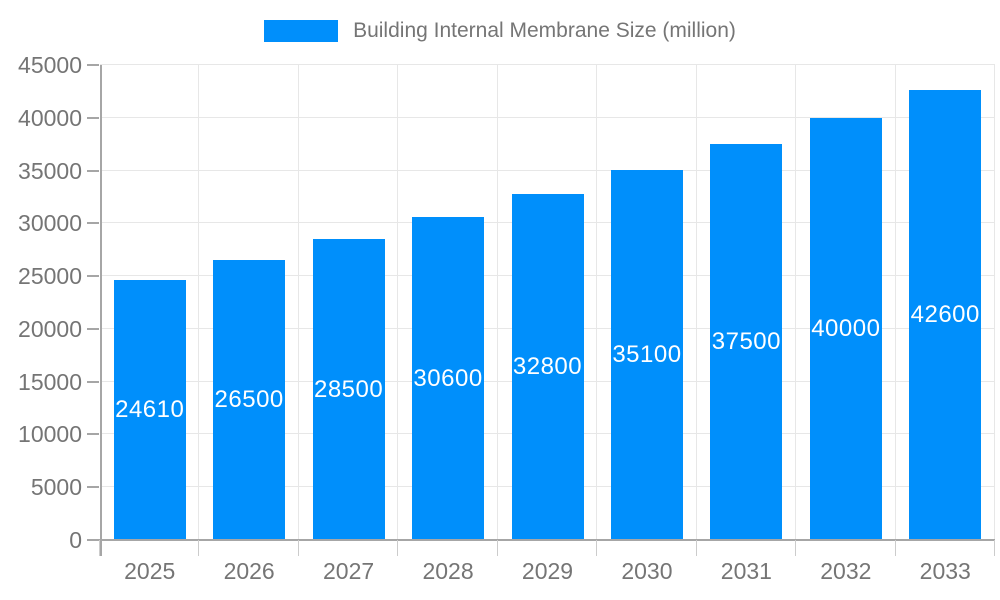 Image resolution: width=1000 pixels, height=600 pixels. I want to click on x-tick-label: 2028, so click(448, 571).